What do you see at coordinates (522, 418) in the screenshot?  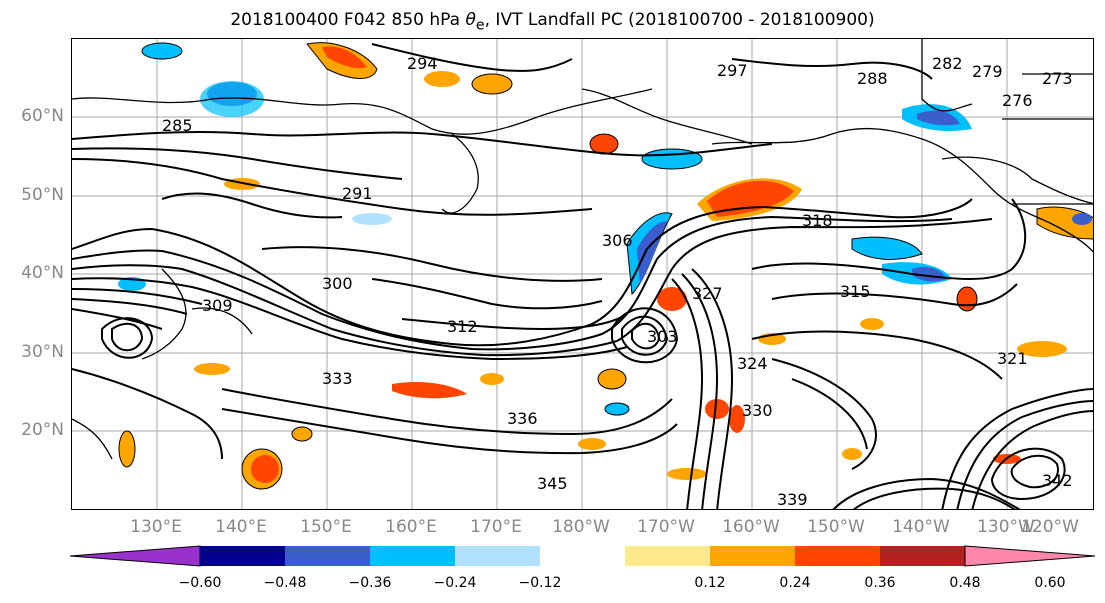 I see `contour-label: 336` at bounding box center [522, 418].